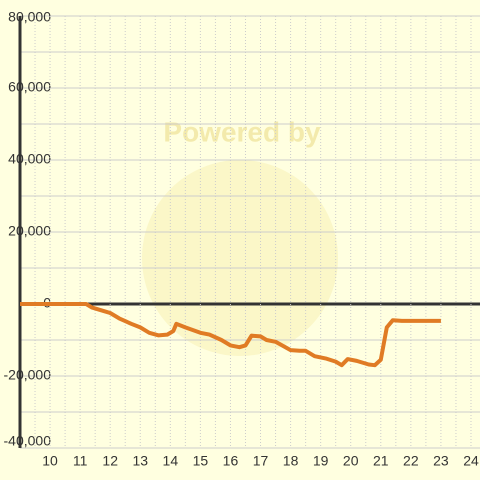 This screenshot has width=480, height=480. What do you see at coordinates (110, 461) in the screenshot?
I see `x-tick-label: 12` at bounding box center [110, 461].